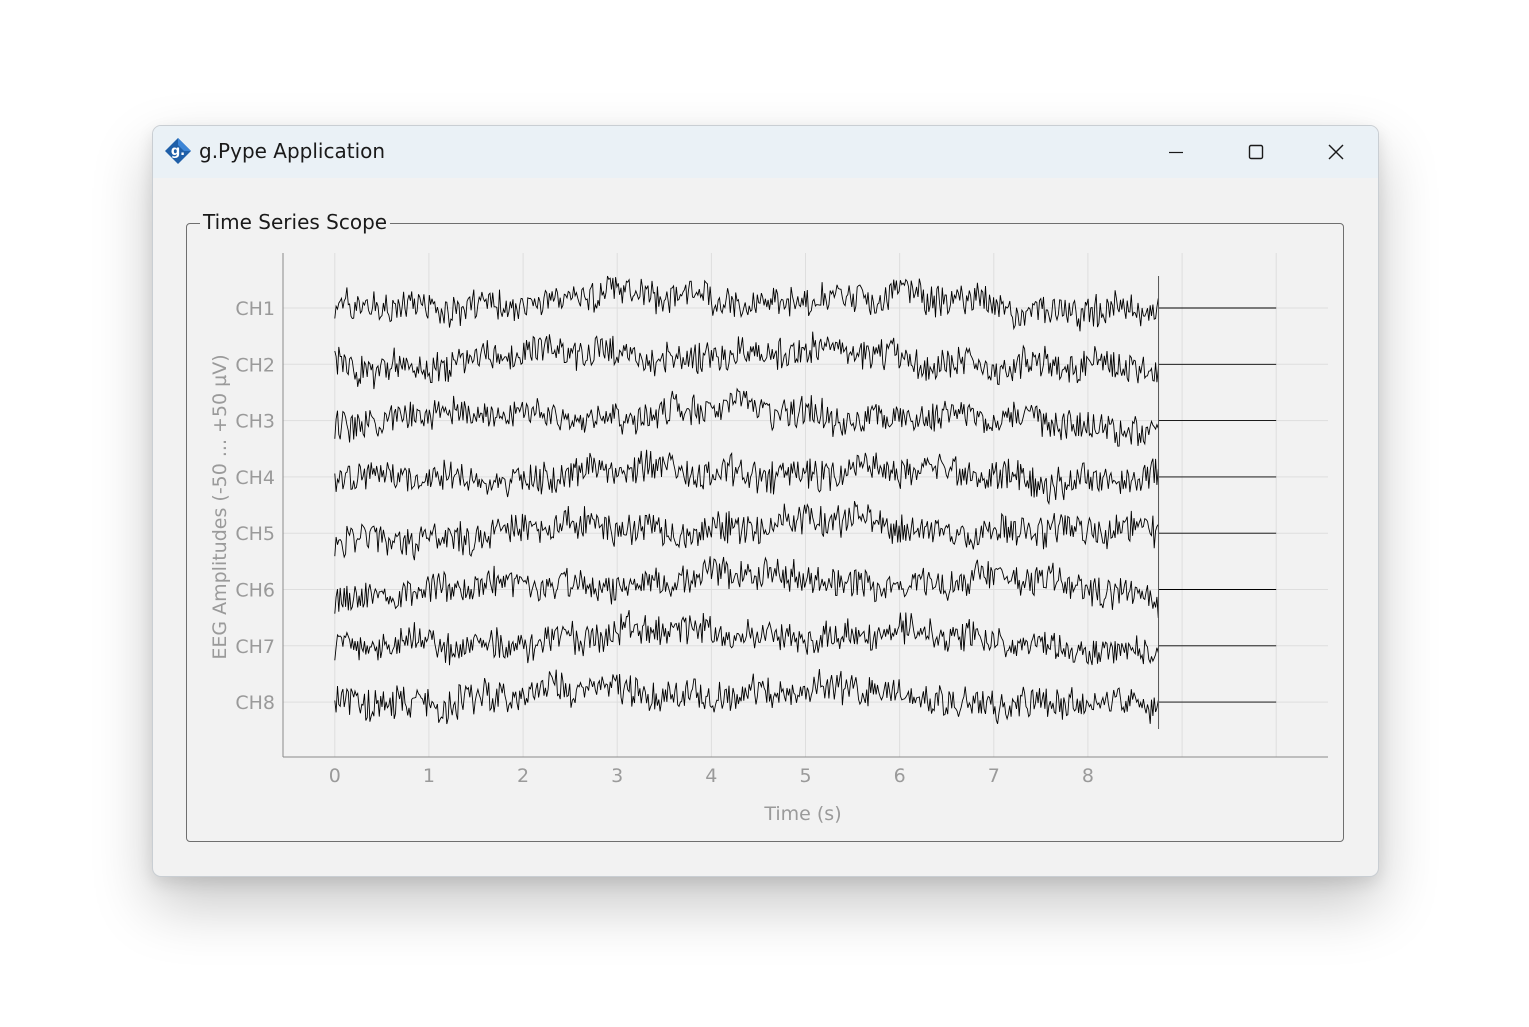  I want to click on y-axis-label: EEG Amplitudes (-50 ... +50 µV), so click(220, 506).